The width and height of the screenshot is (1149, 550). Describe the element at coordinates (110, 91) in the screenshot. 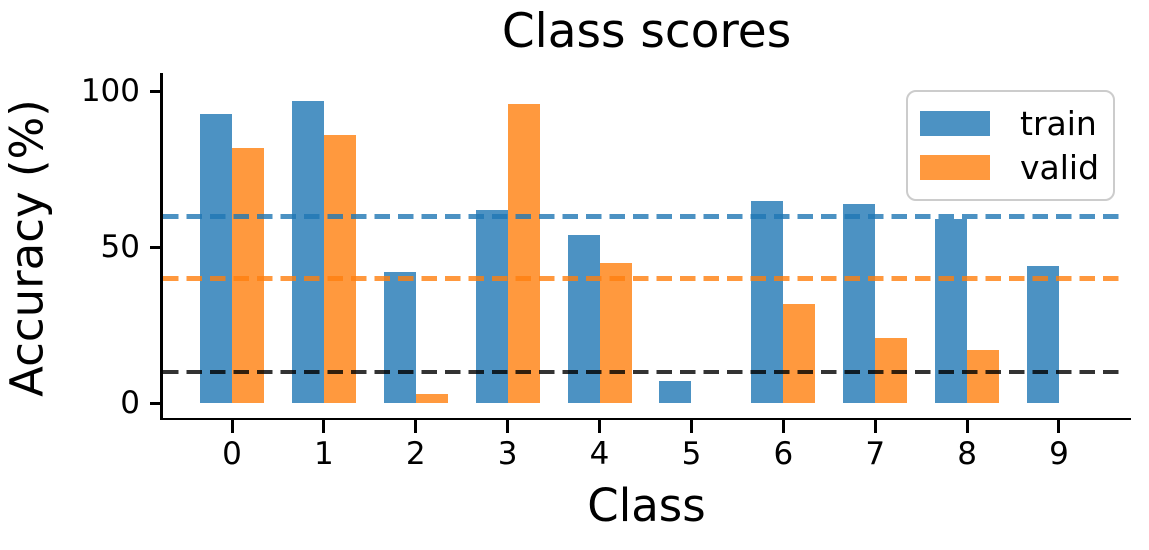

I see `y-tick-label: 100` at that location.